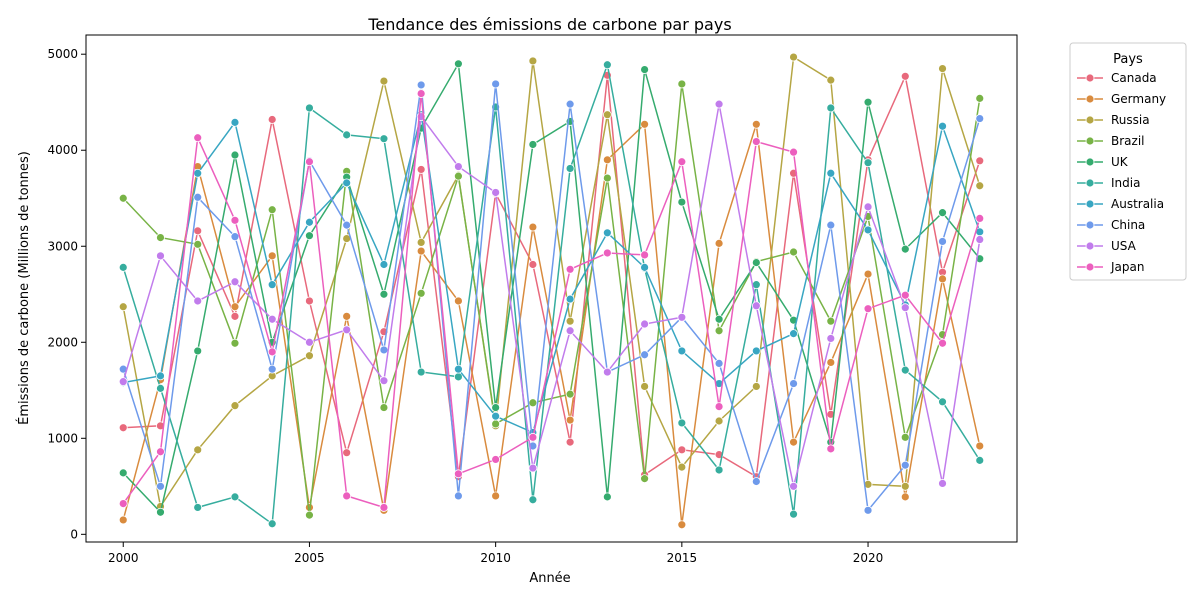 The image size is (1200, 600). I want to click on y-tick-label: 2000, so click(62, 342).